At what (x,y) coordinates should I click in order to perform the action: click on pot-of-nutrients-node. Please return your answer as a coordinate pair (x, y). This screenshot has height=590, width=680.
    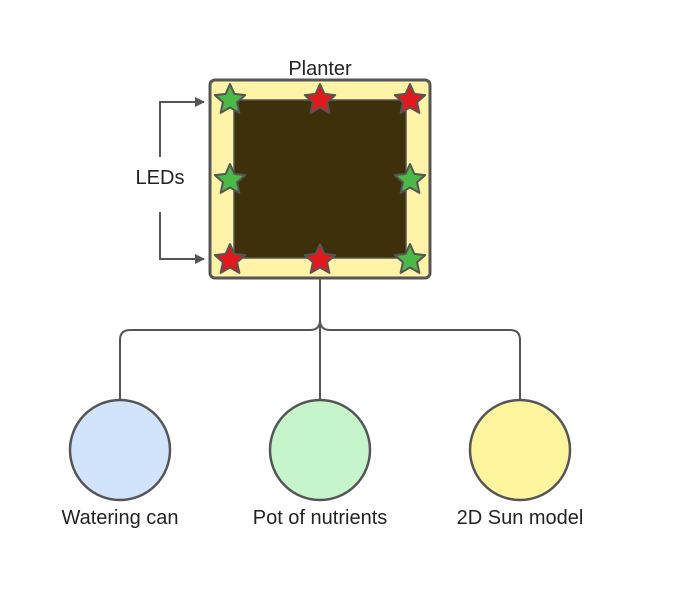
    Looking at the image, I should click on (320, 450).